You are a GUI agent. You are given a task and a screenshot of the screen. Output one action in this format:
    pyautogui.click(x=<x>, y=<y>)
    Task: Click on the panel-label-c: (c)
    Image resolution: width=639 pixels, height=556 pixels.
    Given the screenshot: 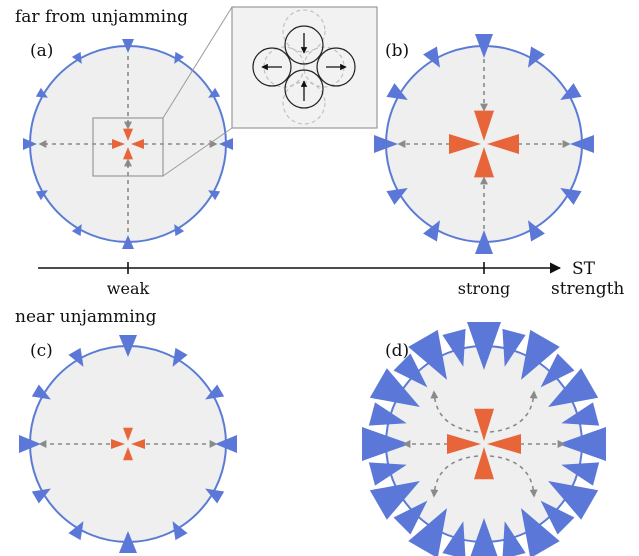 What is the action you would take?
    pyautogui.click(x=41, y=351)
    